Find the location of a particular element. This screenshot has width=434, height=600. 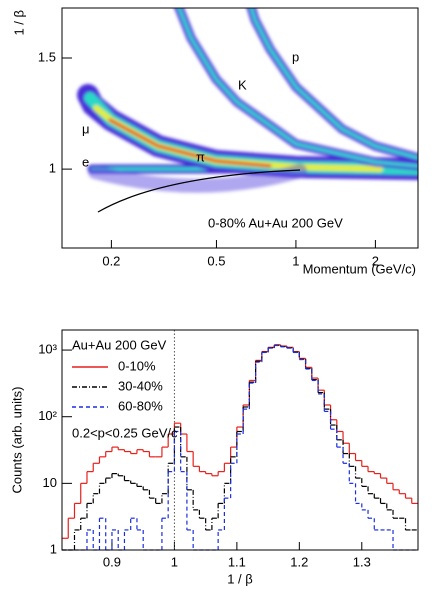

x-tick-label: 2 is located at coordinates (375, 260).